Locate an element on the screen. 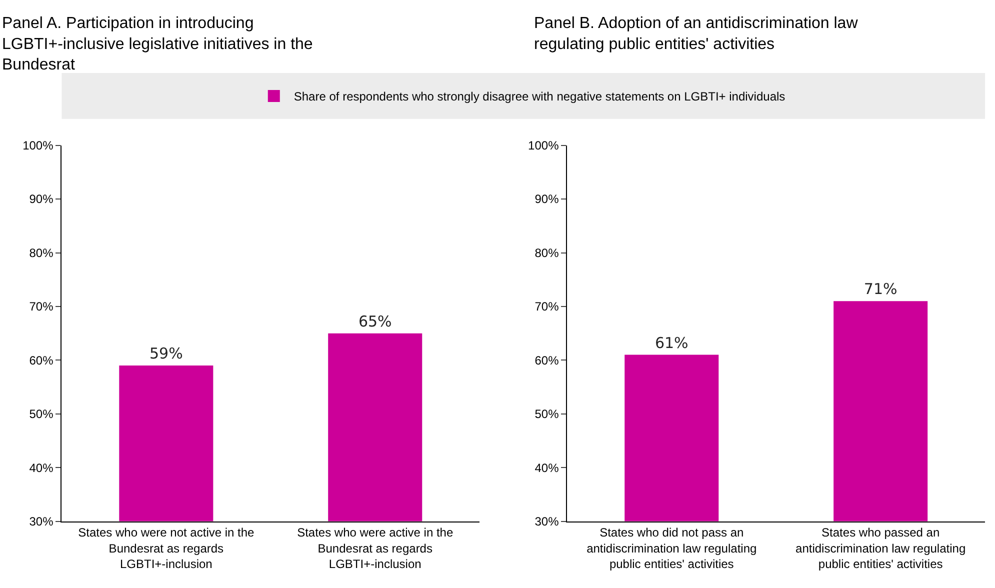 This screenshot has height=588, width=995. x-tick-label: States who did not pass an antidiscrimination law regulating public entities' activities is located at coordinates (671, 548).